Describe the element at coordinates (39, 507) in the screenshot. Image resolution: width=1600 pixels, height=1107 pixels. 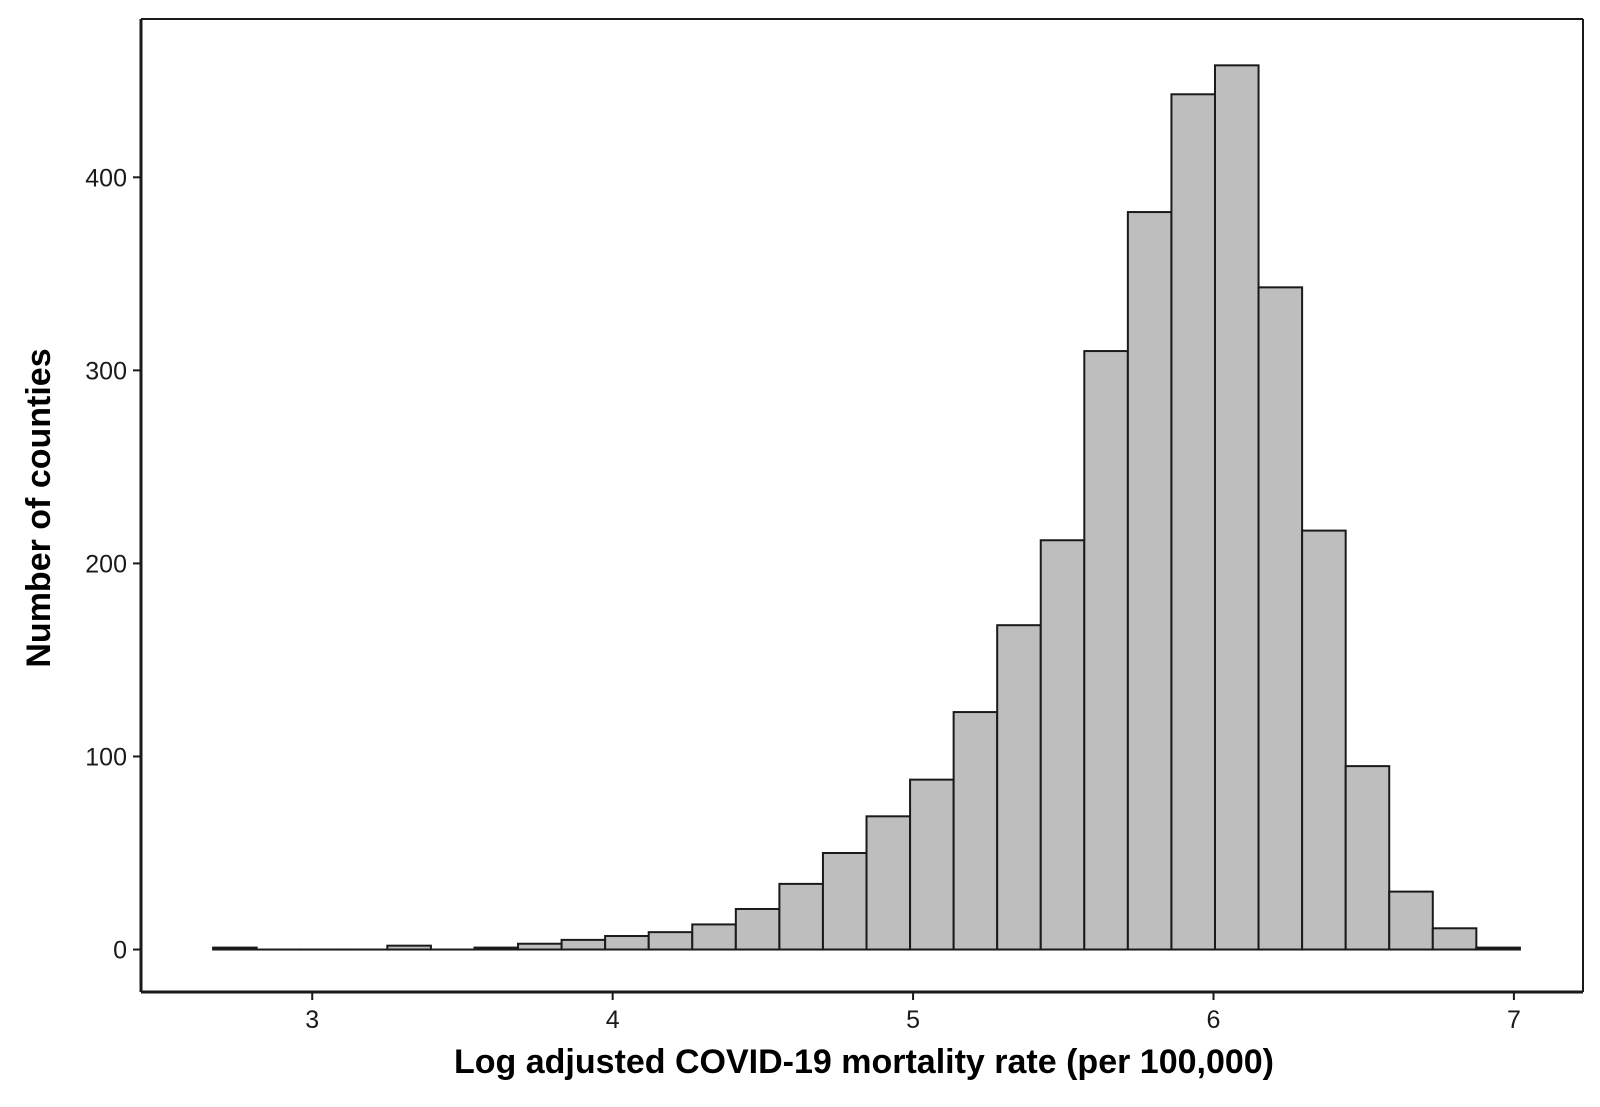
I see `y-axis-title: Number of counties` at that location.